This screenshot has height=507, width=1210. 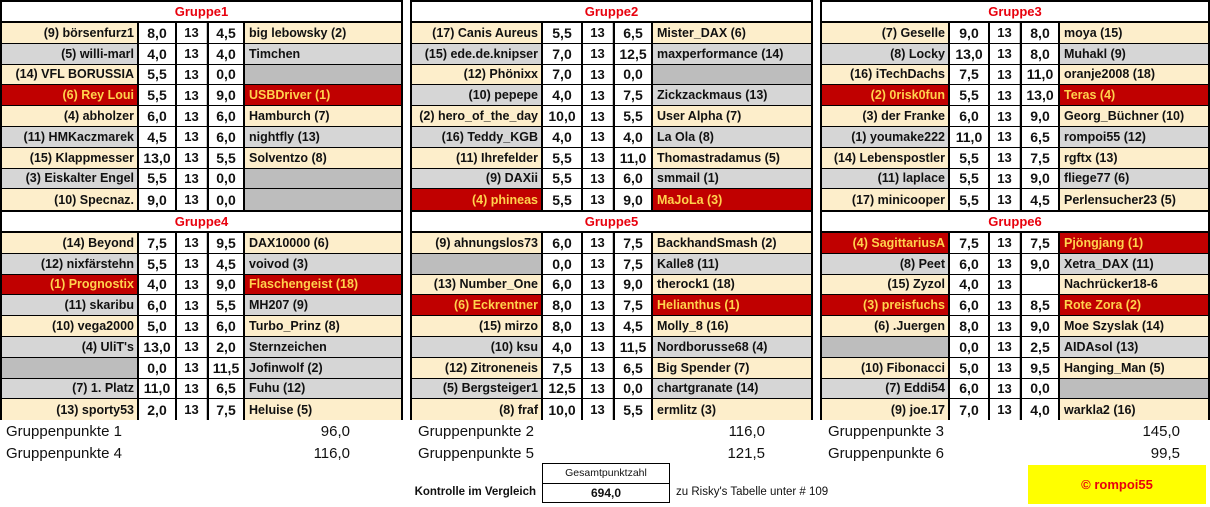 I want to click on player-name-right: smmail (1), so click(x=732, y=178).